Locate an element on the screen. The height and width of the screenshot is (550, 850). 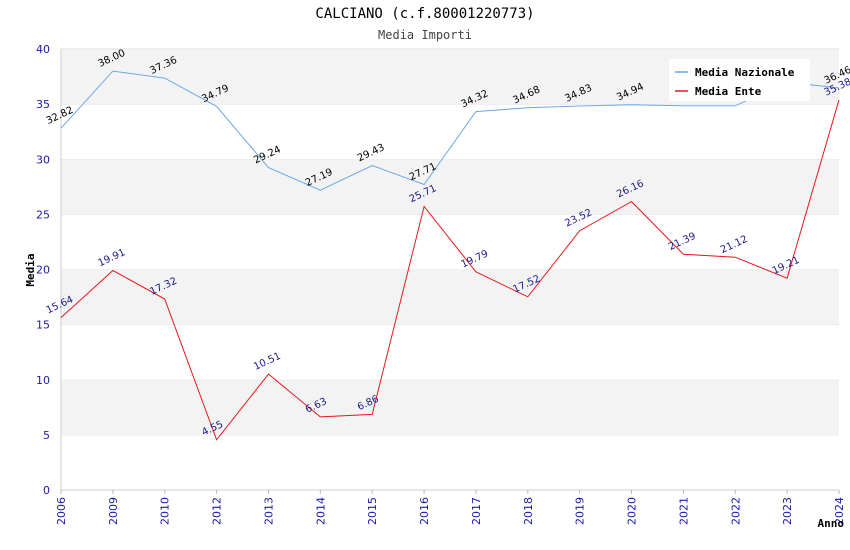
chart-title: CALCIANO (c.f.80001220773) is located at coordinates (424, 14).